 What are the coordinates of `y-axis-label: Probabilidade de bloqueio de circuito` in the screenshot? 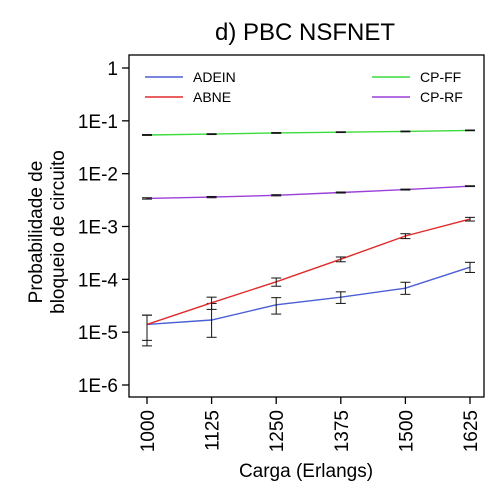 It's located at (47, 232).